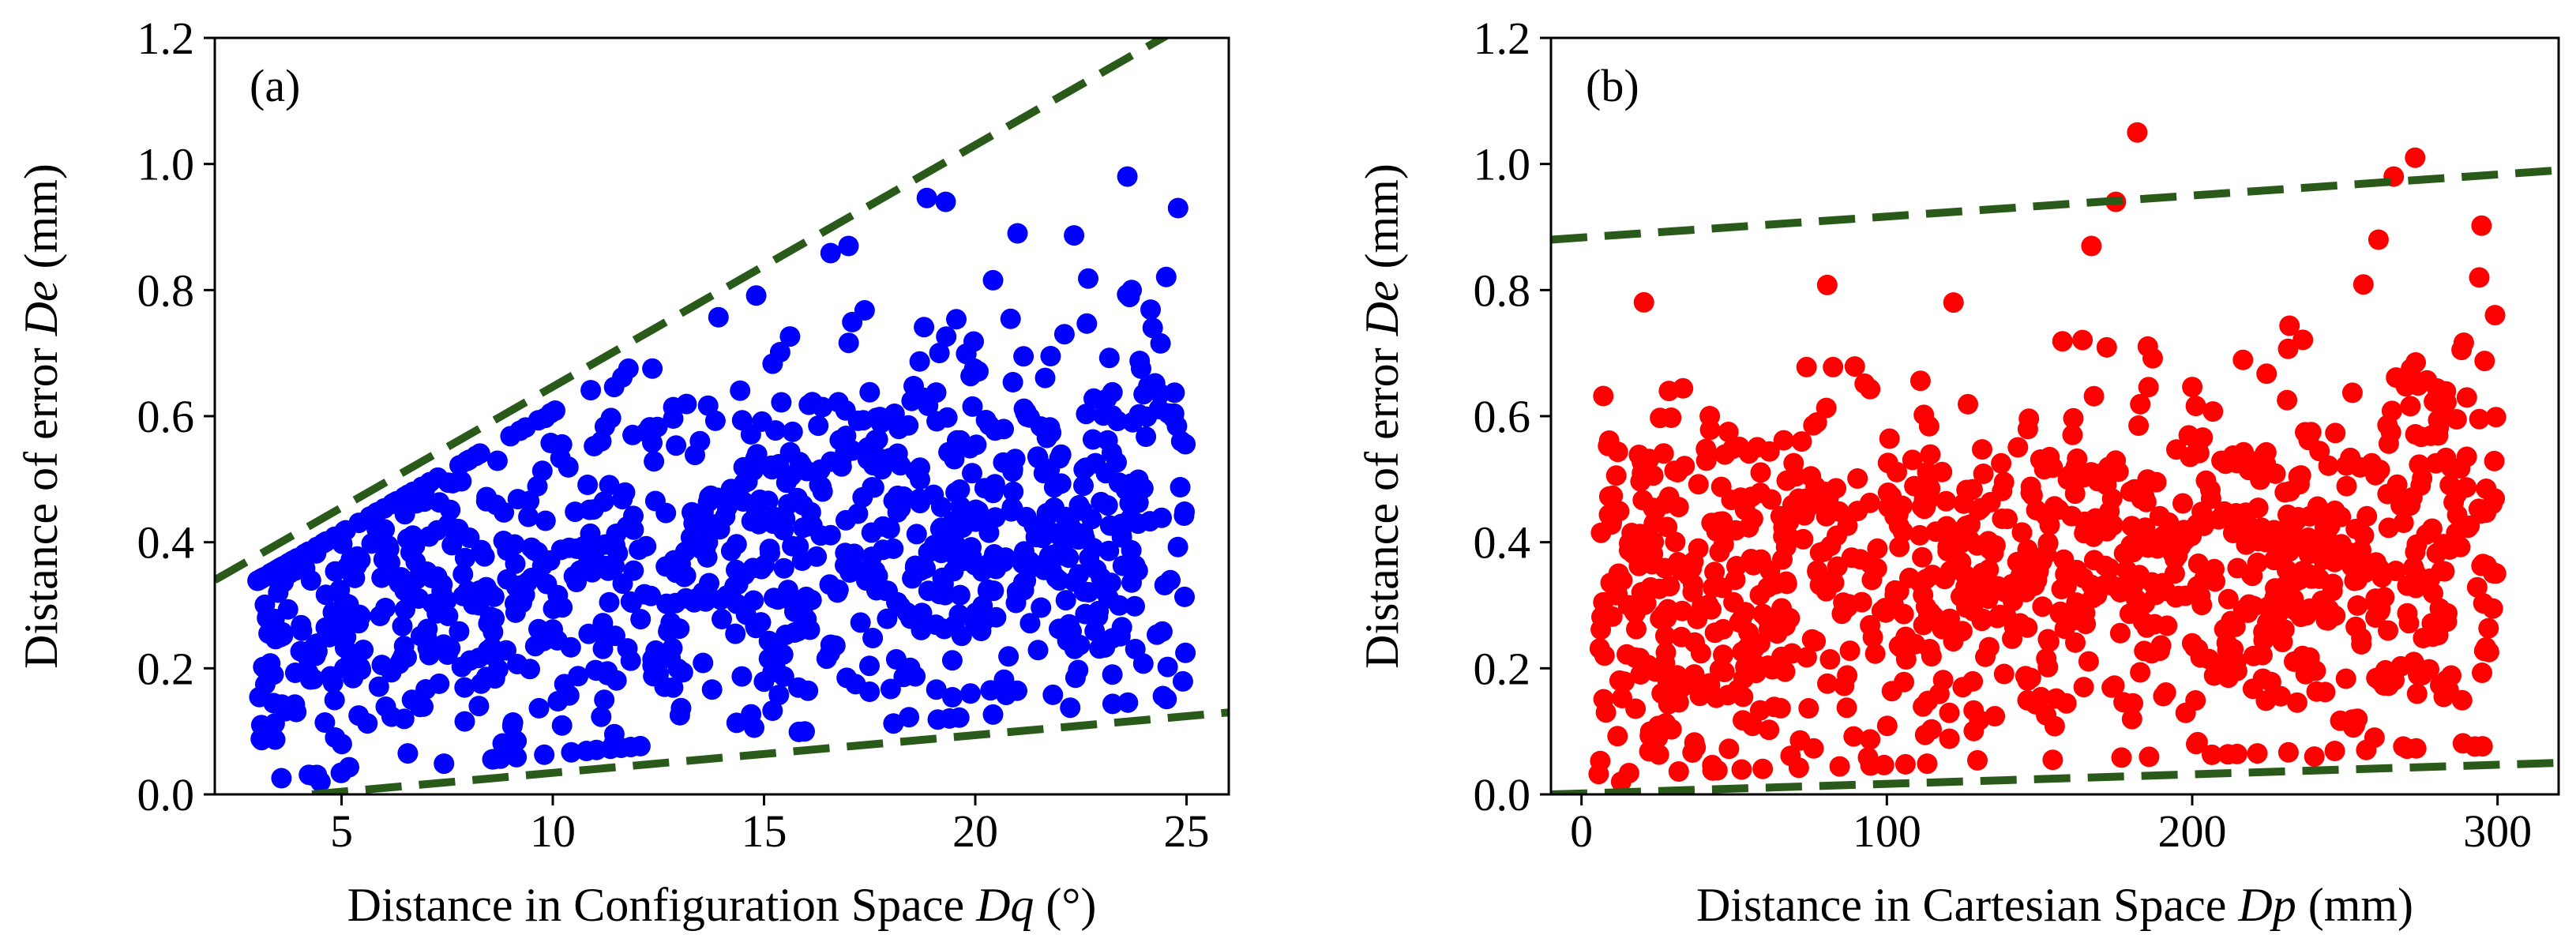 This screenshot has width=2576, height=946. I want to click on x-tick-label: 300, so click(2497, 831).